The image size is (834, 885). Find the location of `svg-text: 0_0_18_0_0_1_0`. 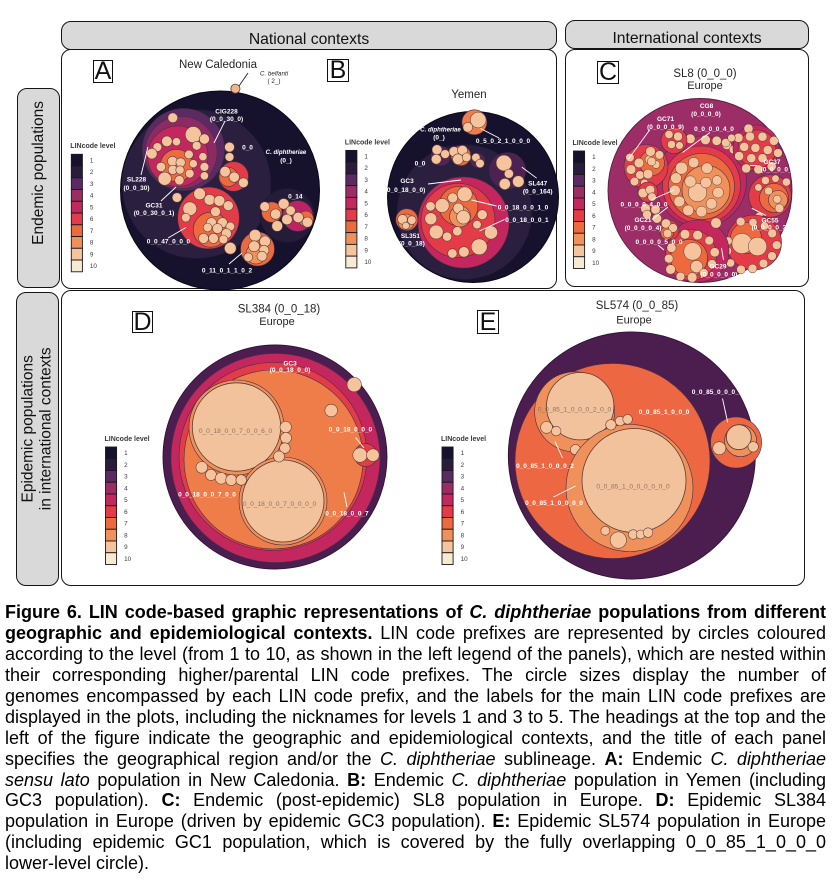

svg-text: 0_0_18_0_0_1_0 is located at coordinates (523, 207).